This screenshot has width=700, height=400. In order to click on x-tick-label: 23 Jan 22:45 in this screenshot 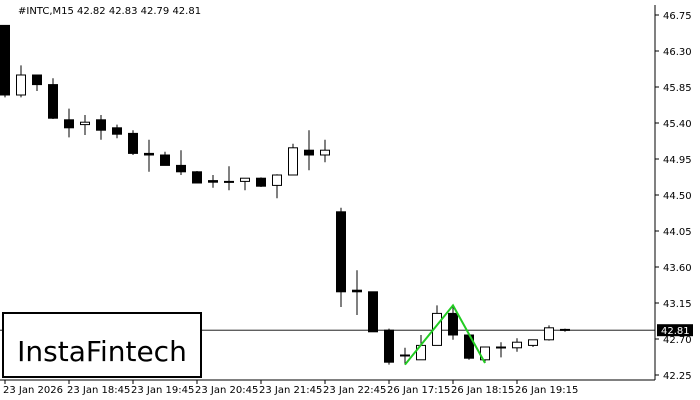, I will do `click(354, 390)`.